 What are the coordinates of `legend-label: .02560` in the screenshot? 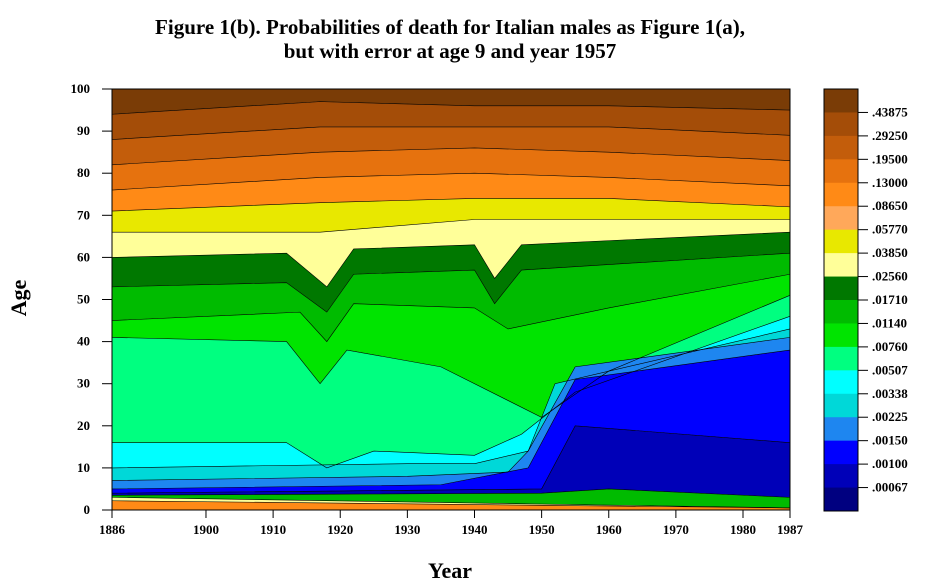 It's located at (890, 276).